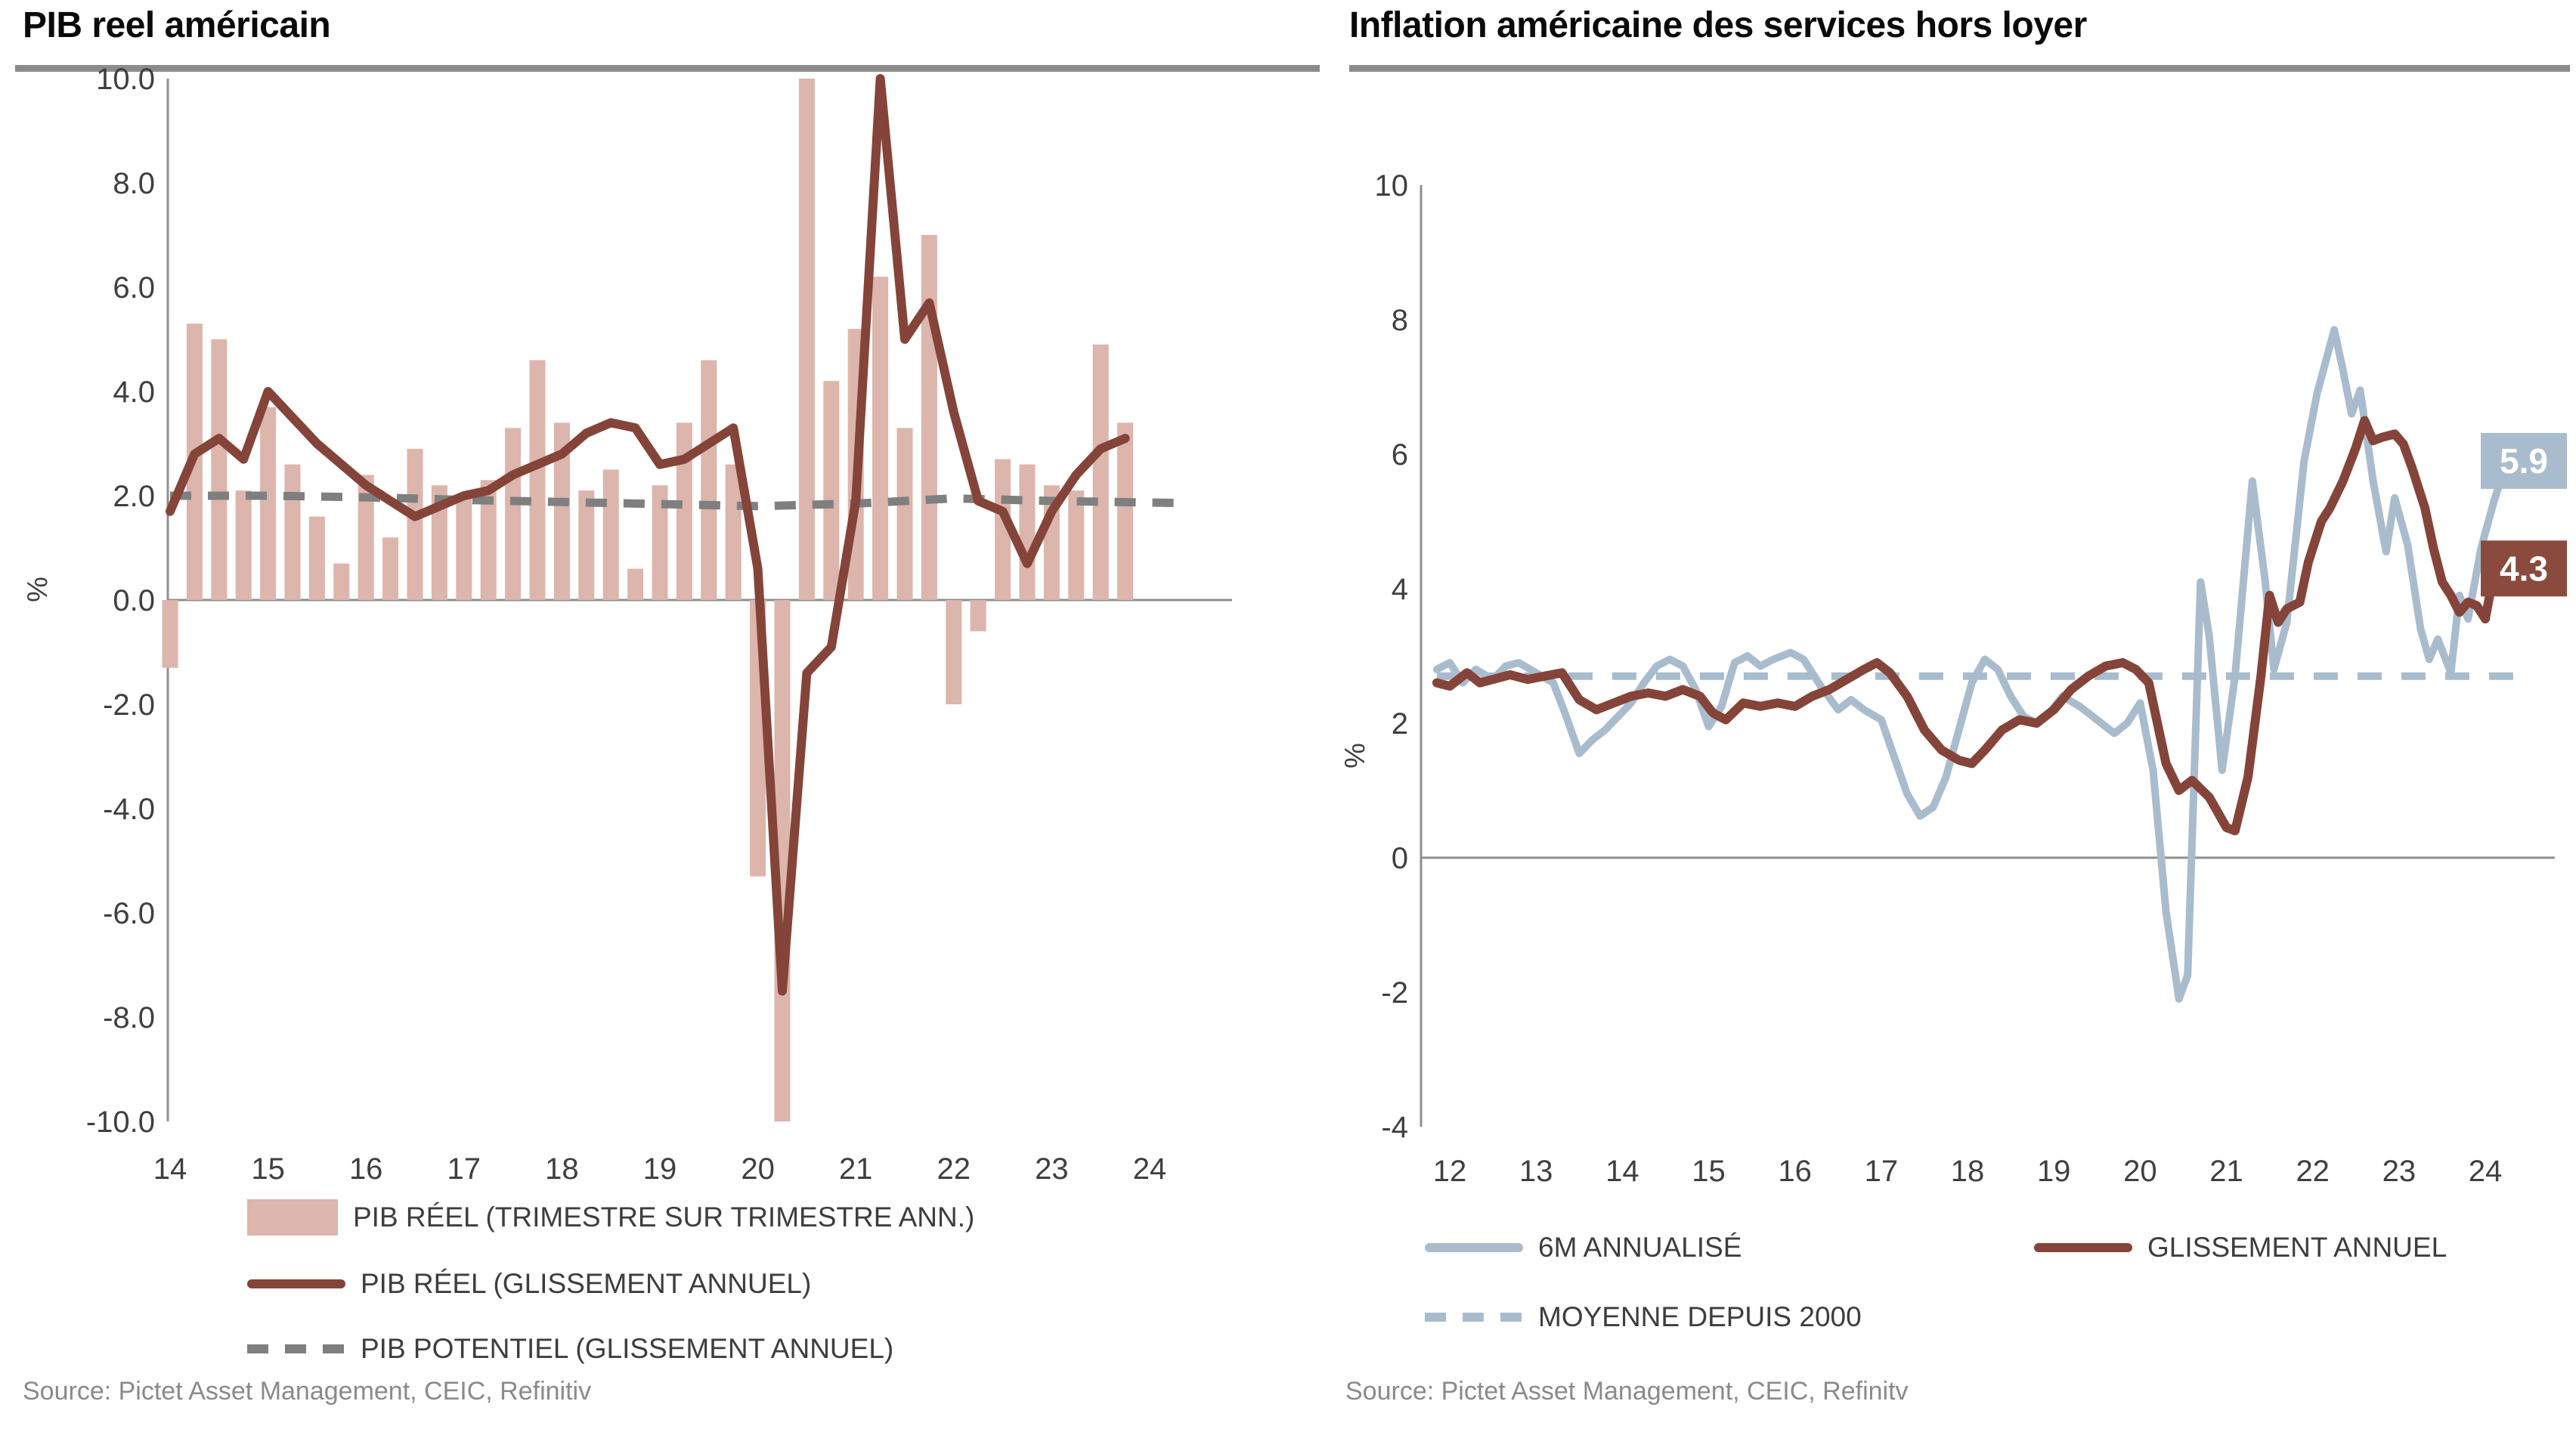  What do you see at coordinates (1400, 455) in the screenshot?
I see `axis-tick-label: 6` at bounding box center [1400, 455].